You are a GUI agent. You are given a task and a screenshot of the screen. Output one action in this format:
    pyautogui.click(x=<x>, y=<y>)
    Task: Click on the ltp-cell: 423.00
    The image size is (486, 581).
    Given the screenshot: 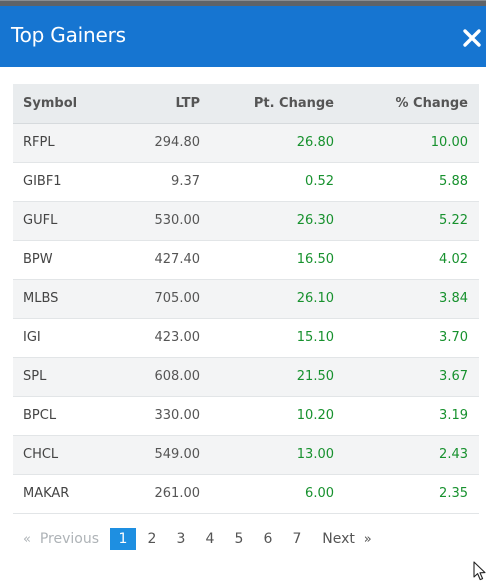 What is the action you would take?
    pyautogui.click(x=146, y=338)
    